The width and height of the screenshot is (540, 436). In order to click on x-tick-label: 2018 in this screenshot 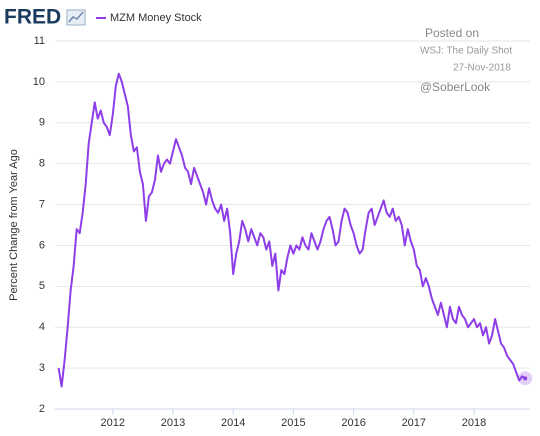, I will do `click(474, 423)`.